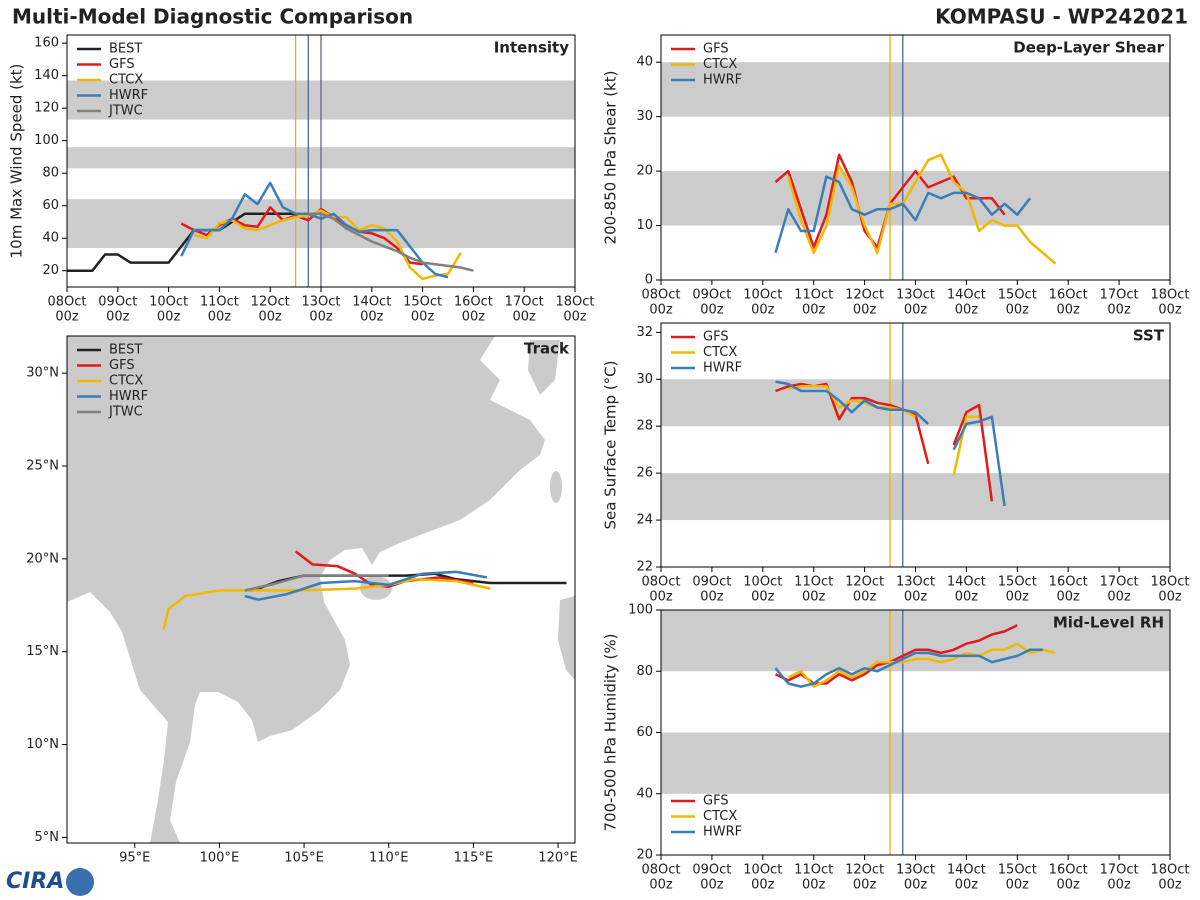 The width and height of the screenshot is (1200, 900). I want to click on y-axis-label: 10m Max Wind Speed (kt), so click(17, 161).